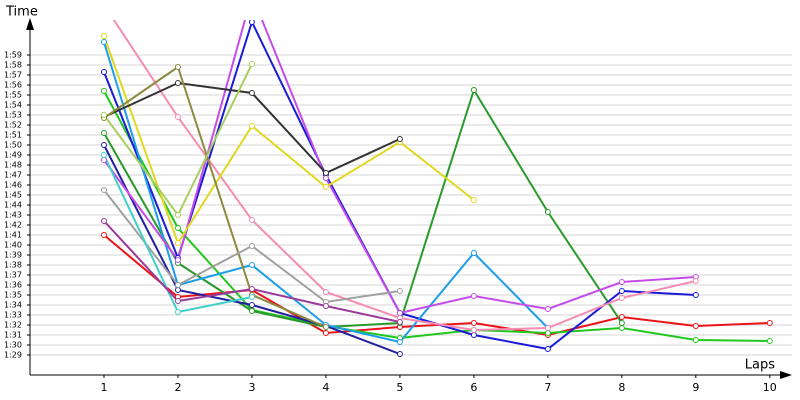  What do you see at coordinates (13, 265) in the screenshot?
I see `y-tick-label: 1:38` at bounding box center [13, 265].